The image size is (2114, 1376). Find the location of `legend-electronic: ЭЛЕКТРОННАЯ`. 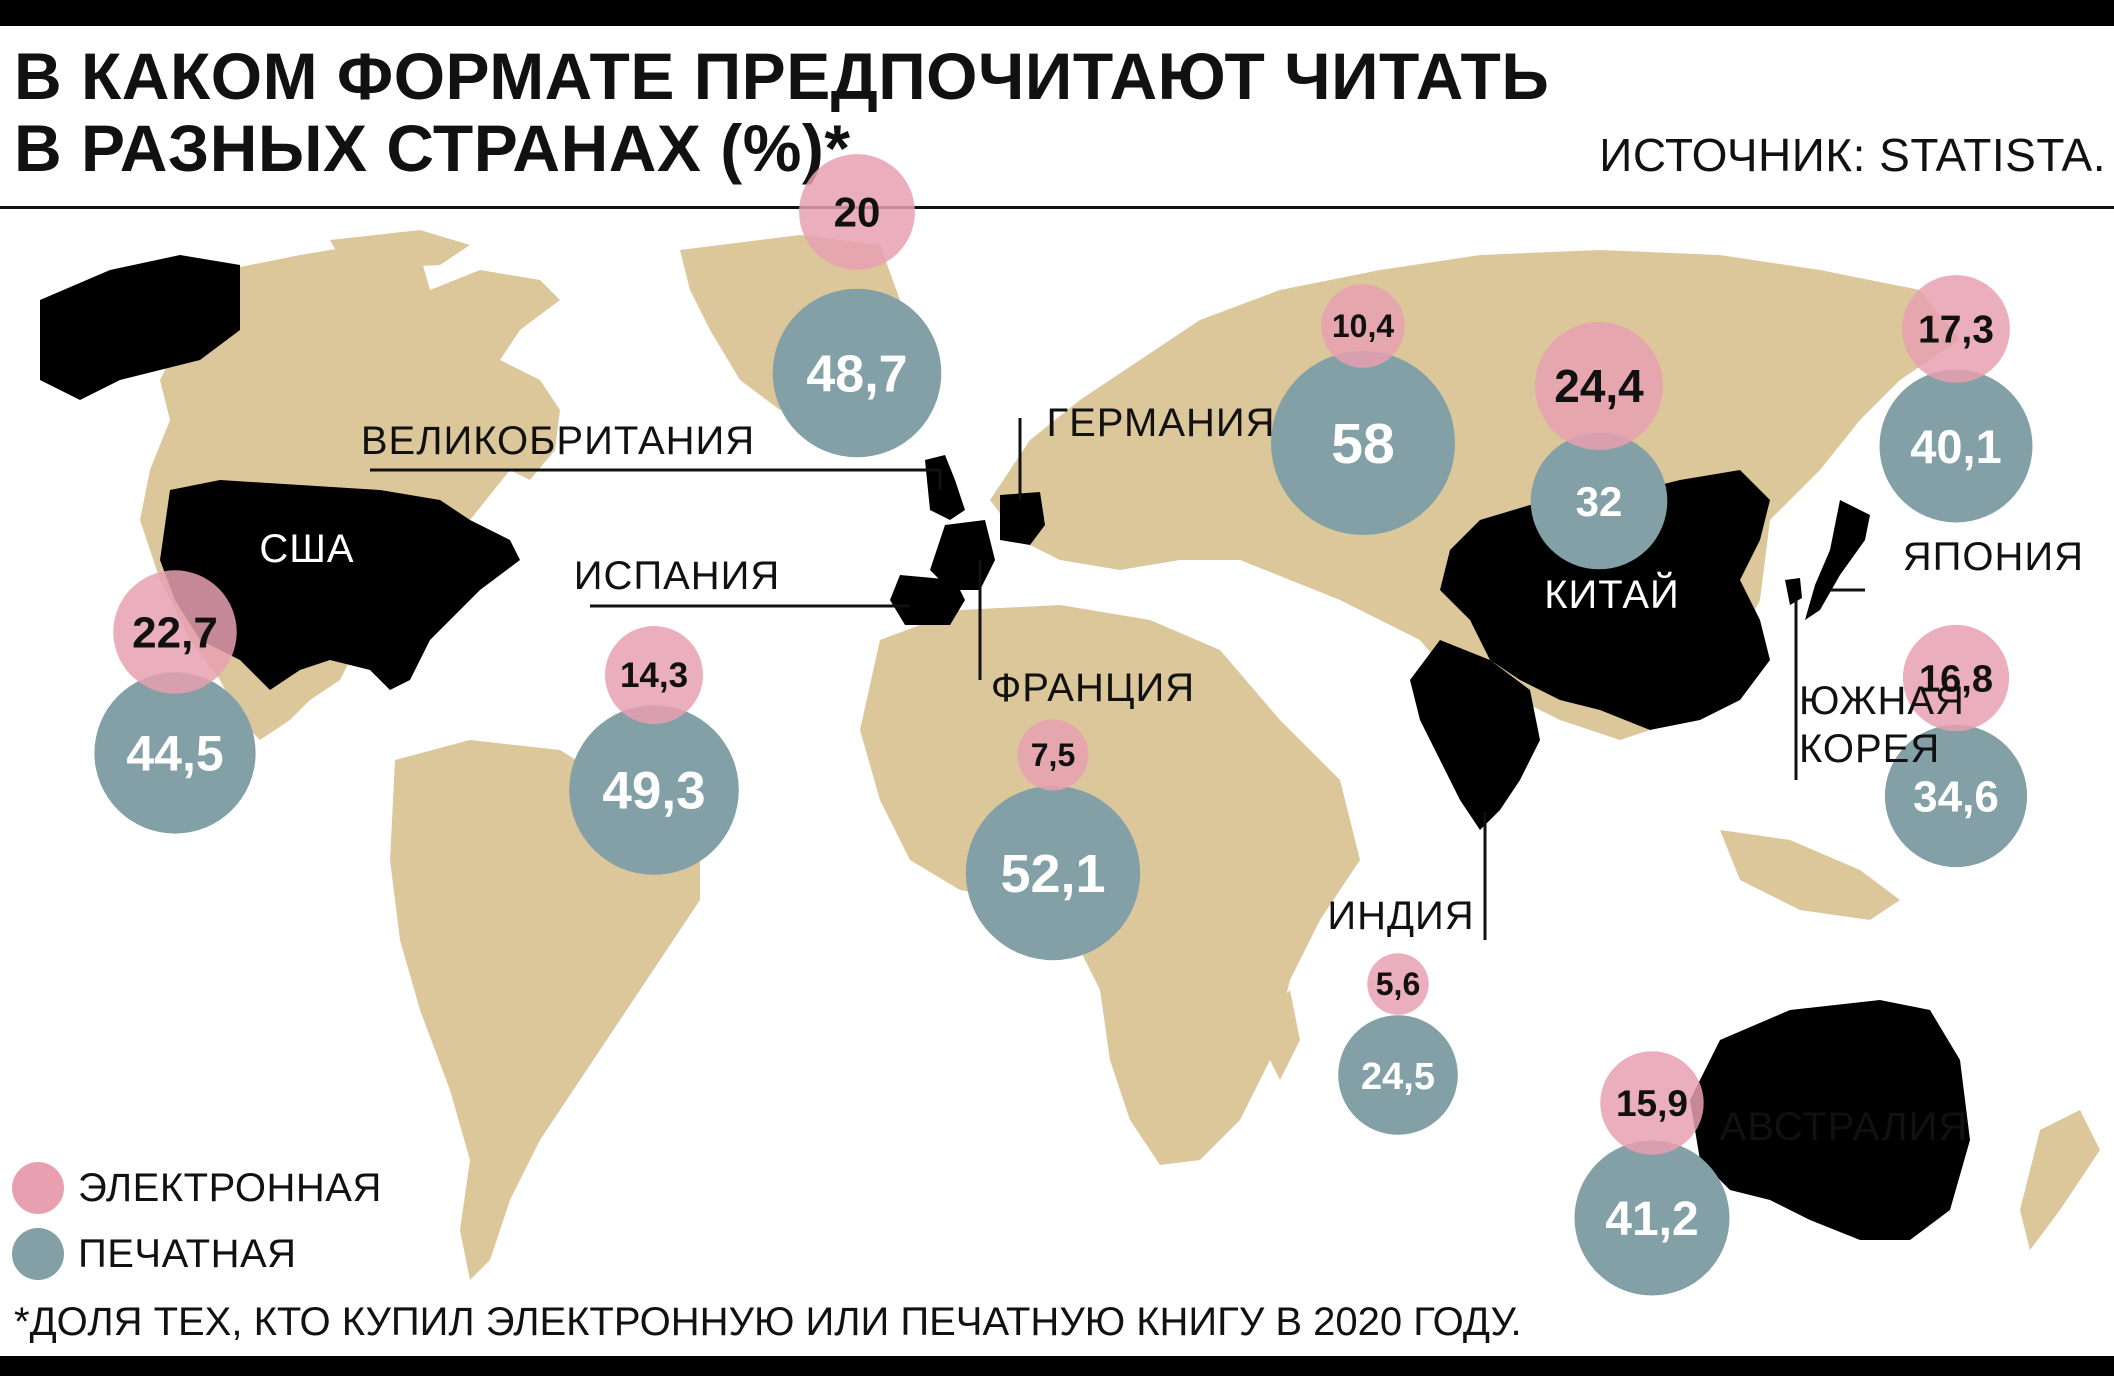

legend-electronic: ЭЛЕКТРОННАЯ is located at coordinates (197, 1188).